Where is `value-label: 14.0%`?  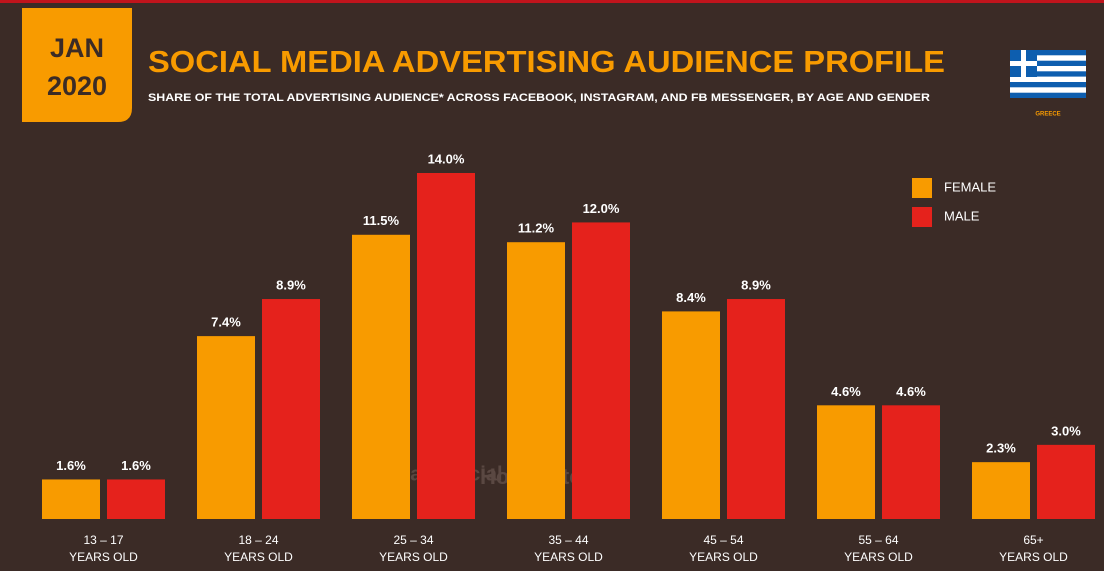
value-label: 14.0% is located at coordinates (446, 158).